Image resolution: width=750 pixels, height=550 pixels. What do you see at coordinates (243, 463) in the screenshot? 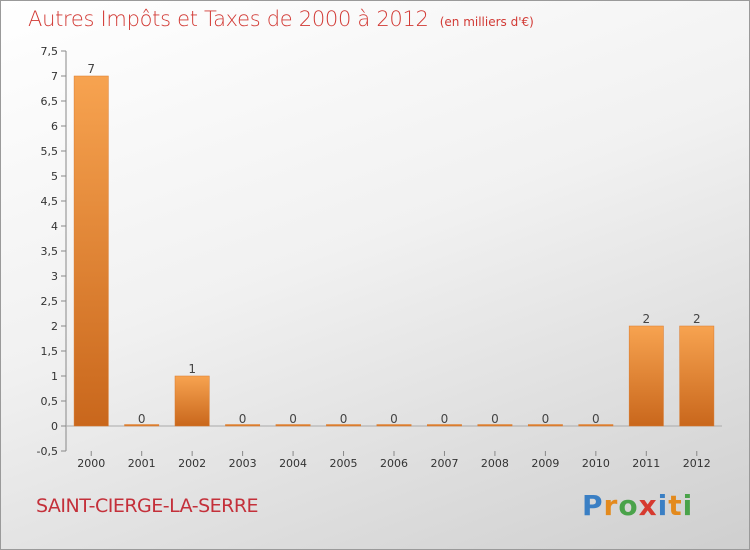
I see `x-tick-label-2003: 2003` at bounding box center [243, 463].